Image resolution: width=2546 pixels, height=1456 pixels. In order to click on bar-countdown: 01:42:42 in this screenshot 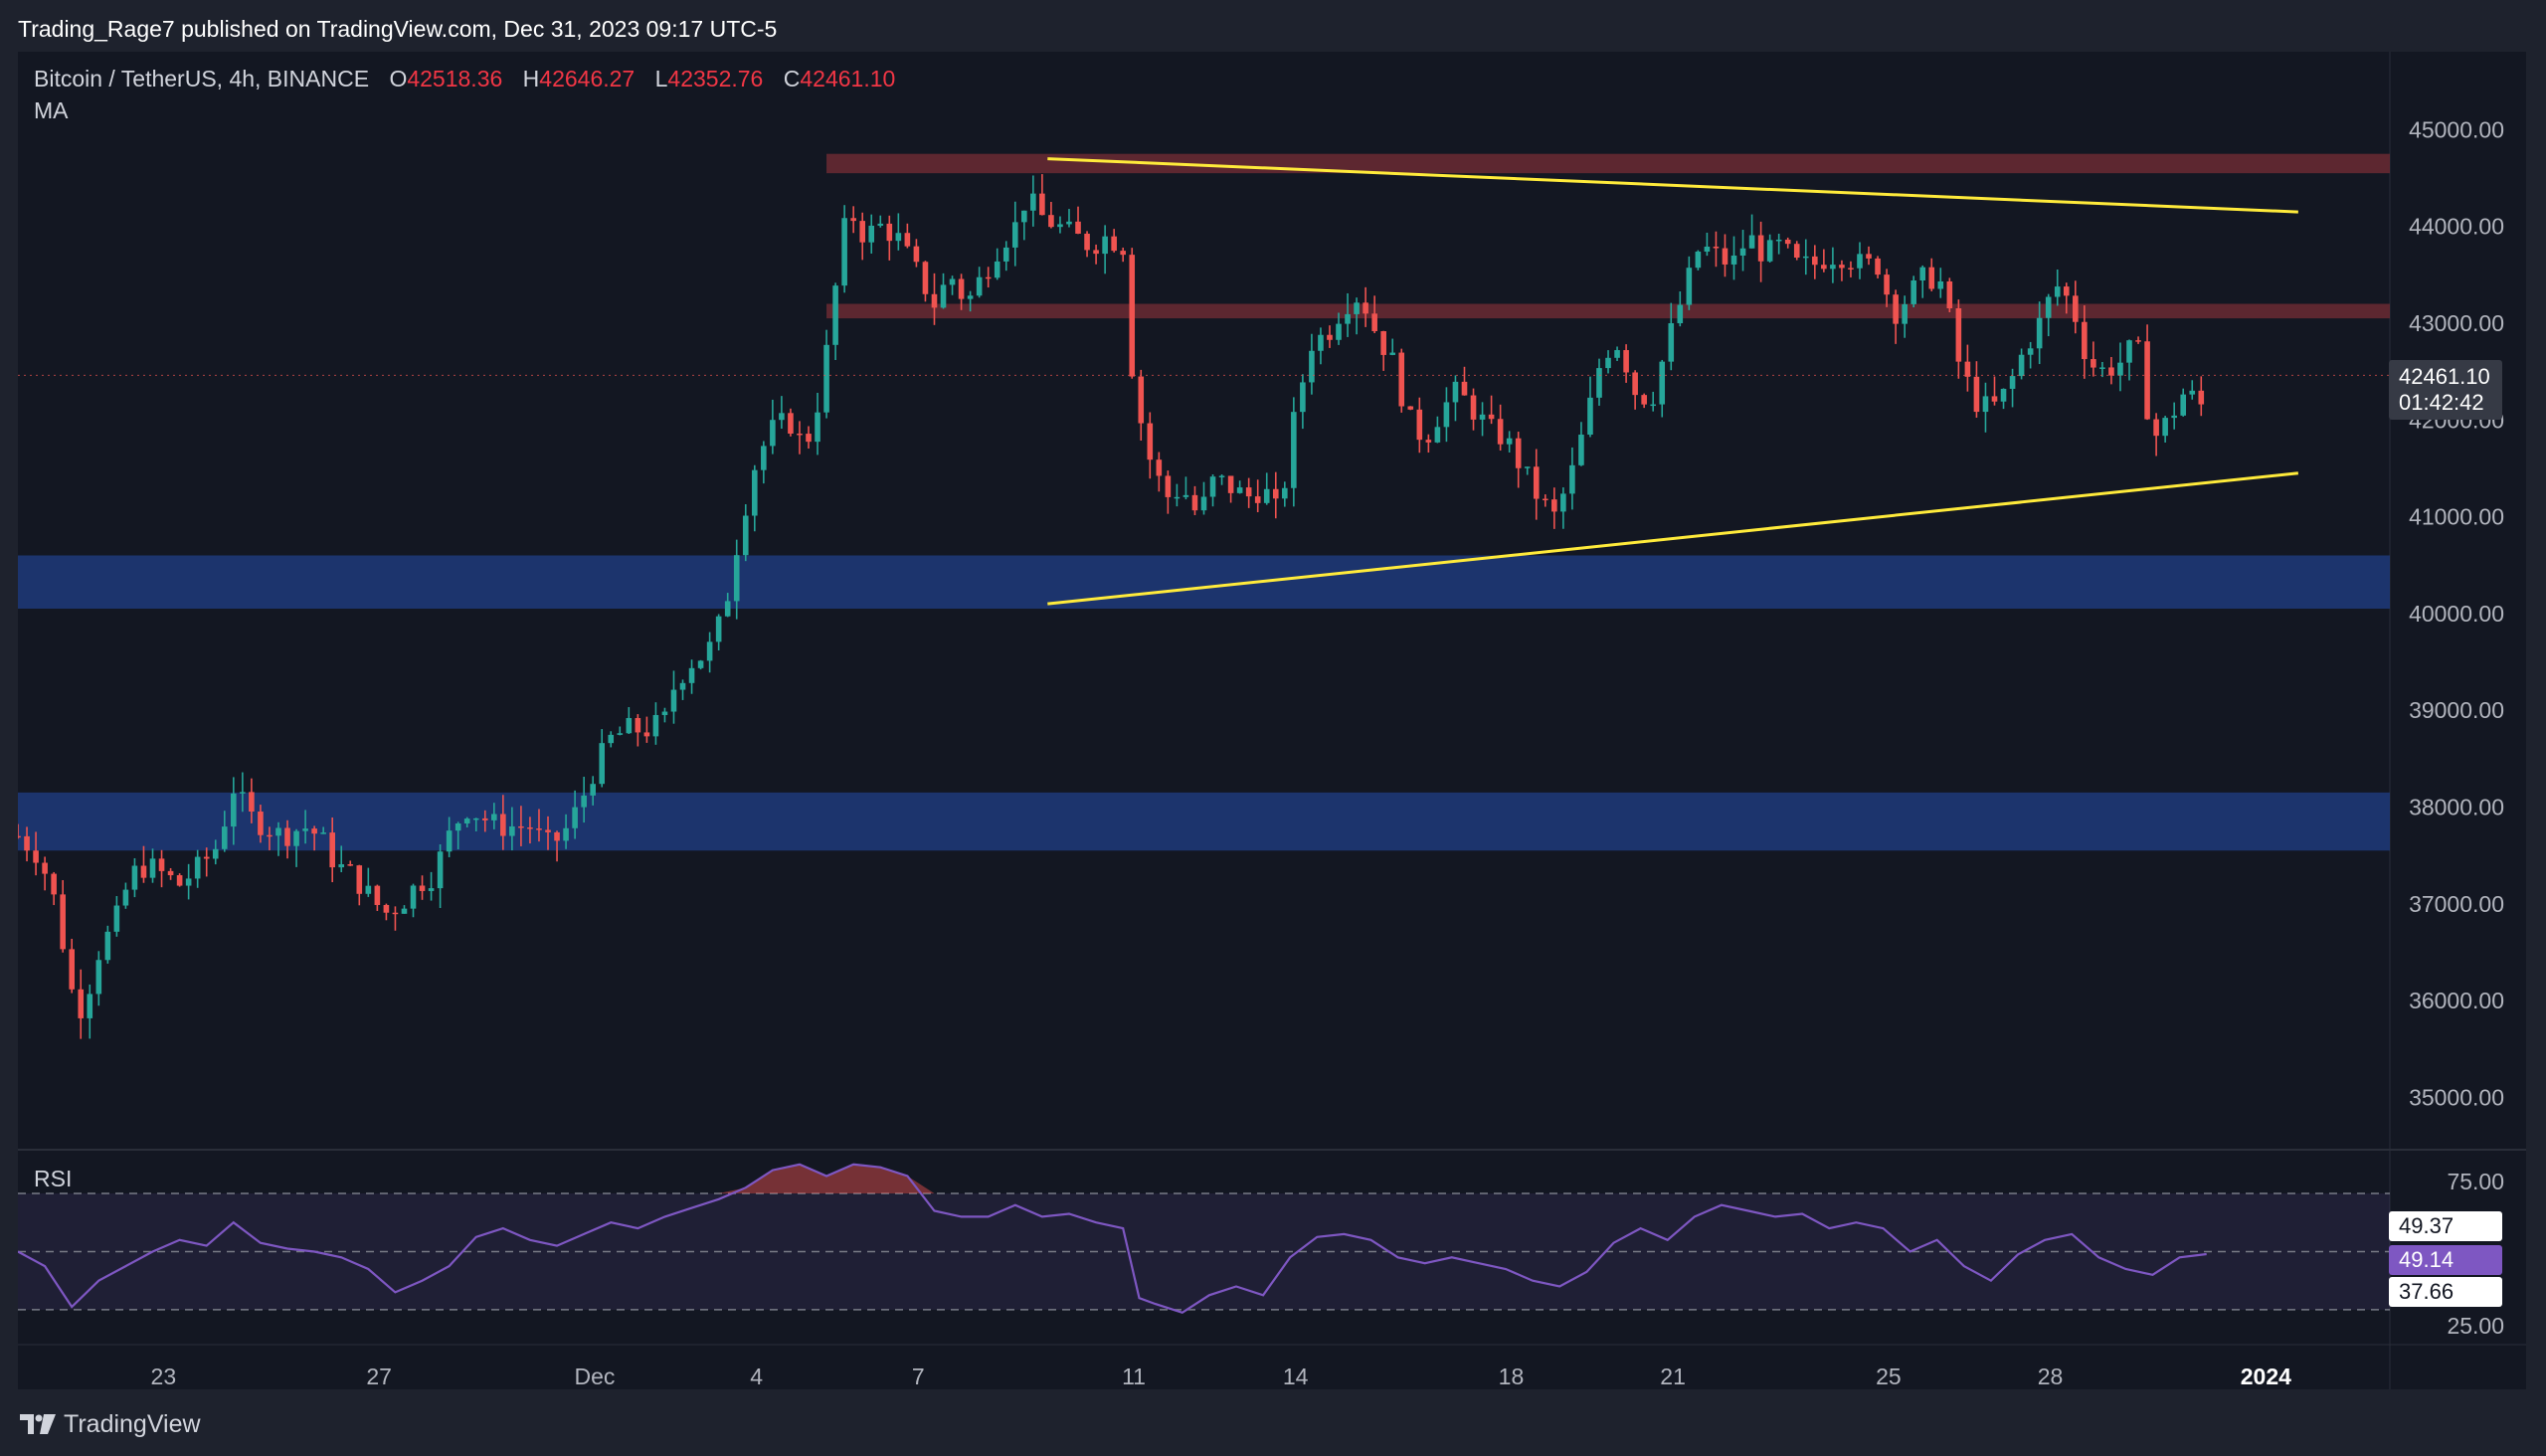, I will do `click(2441, 402)`.